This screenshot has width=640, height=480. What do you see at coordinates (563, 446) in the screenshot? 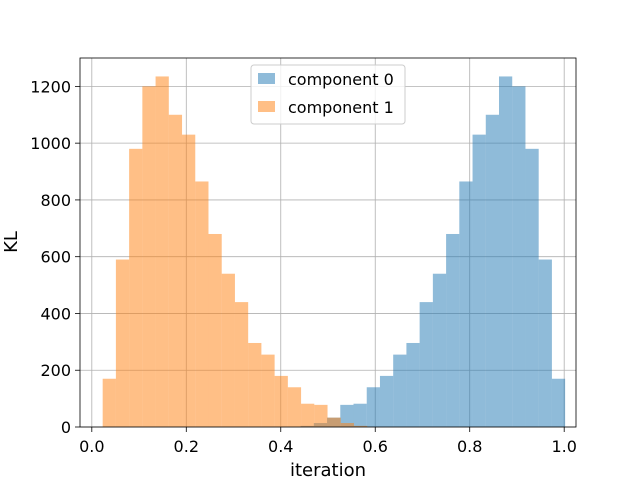
I see `x-tick-label: 1.0` at bounding box center [563, 446].